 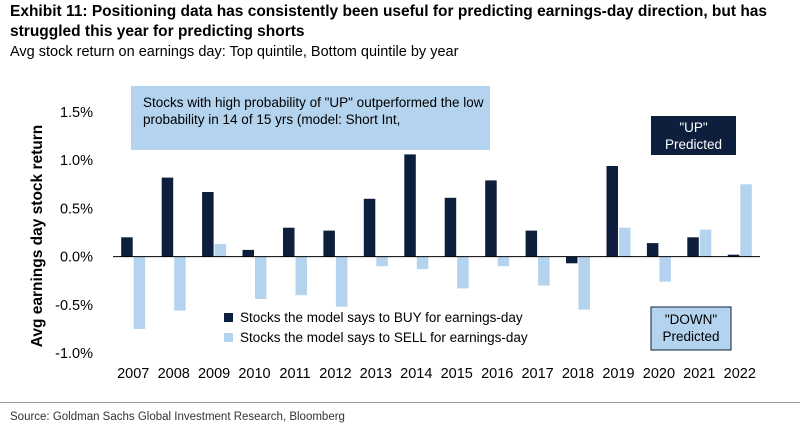 What do you see at coordinates (691, 336) in the screenshot?
I see `down-predicted-line2: Predicted` at bounding box center [691, 336].